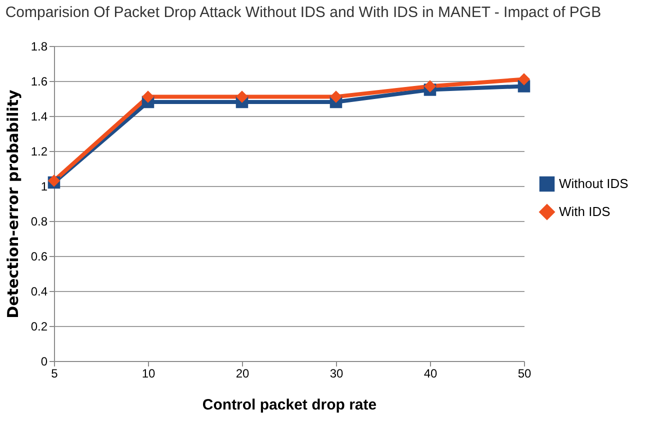  What do you see at coordinates (39, 151) in the screenshot?
I see `y-tick-label: 1.2` at bounding box center [39, 151].